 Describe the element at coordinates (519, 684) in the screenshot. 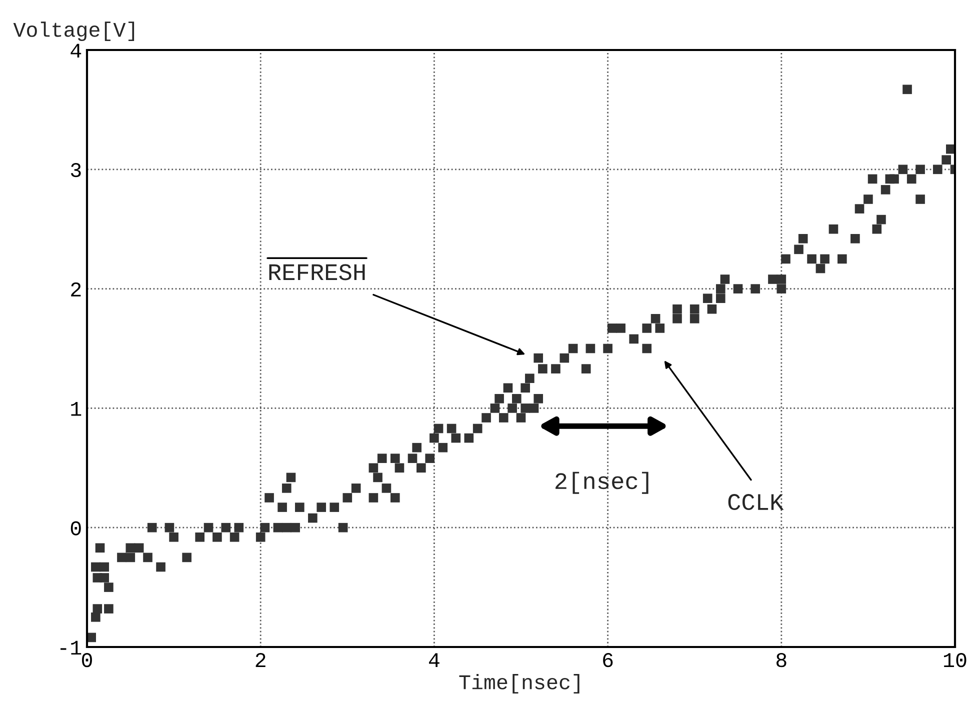

I see `x-axis-title: Time[nsec]` at that location.